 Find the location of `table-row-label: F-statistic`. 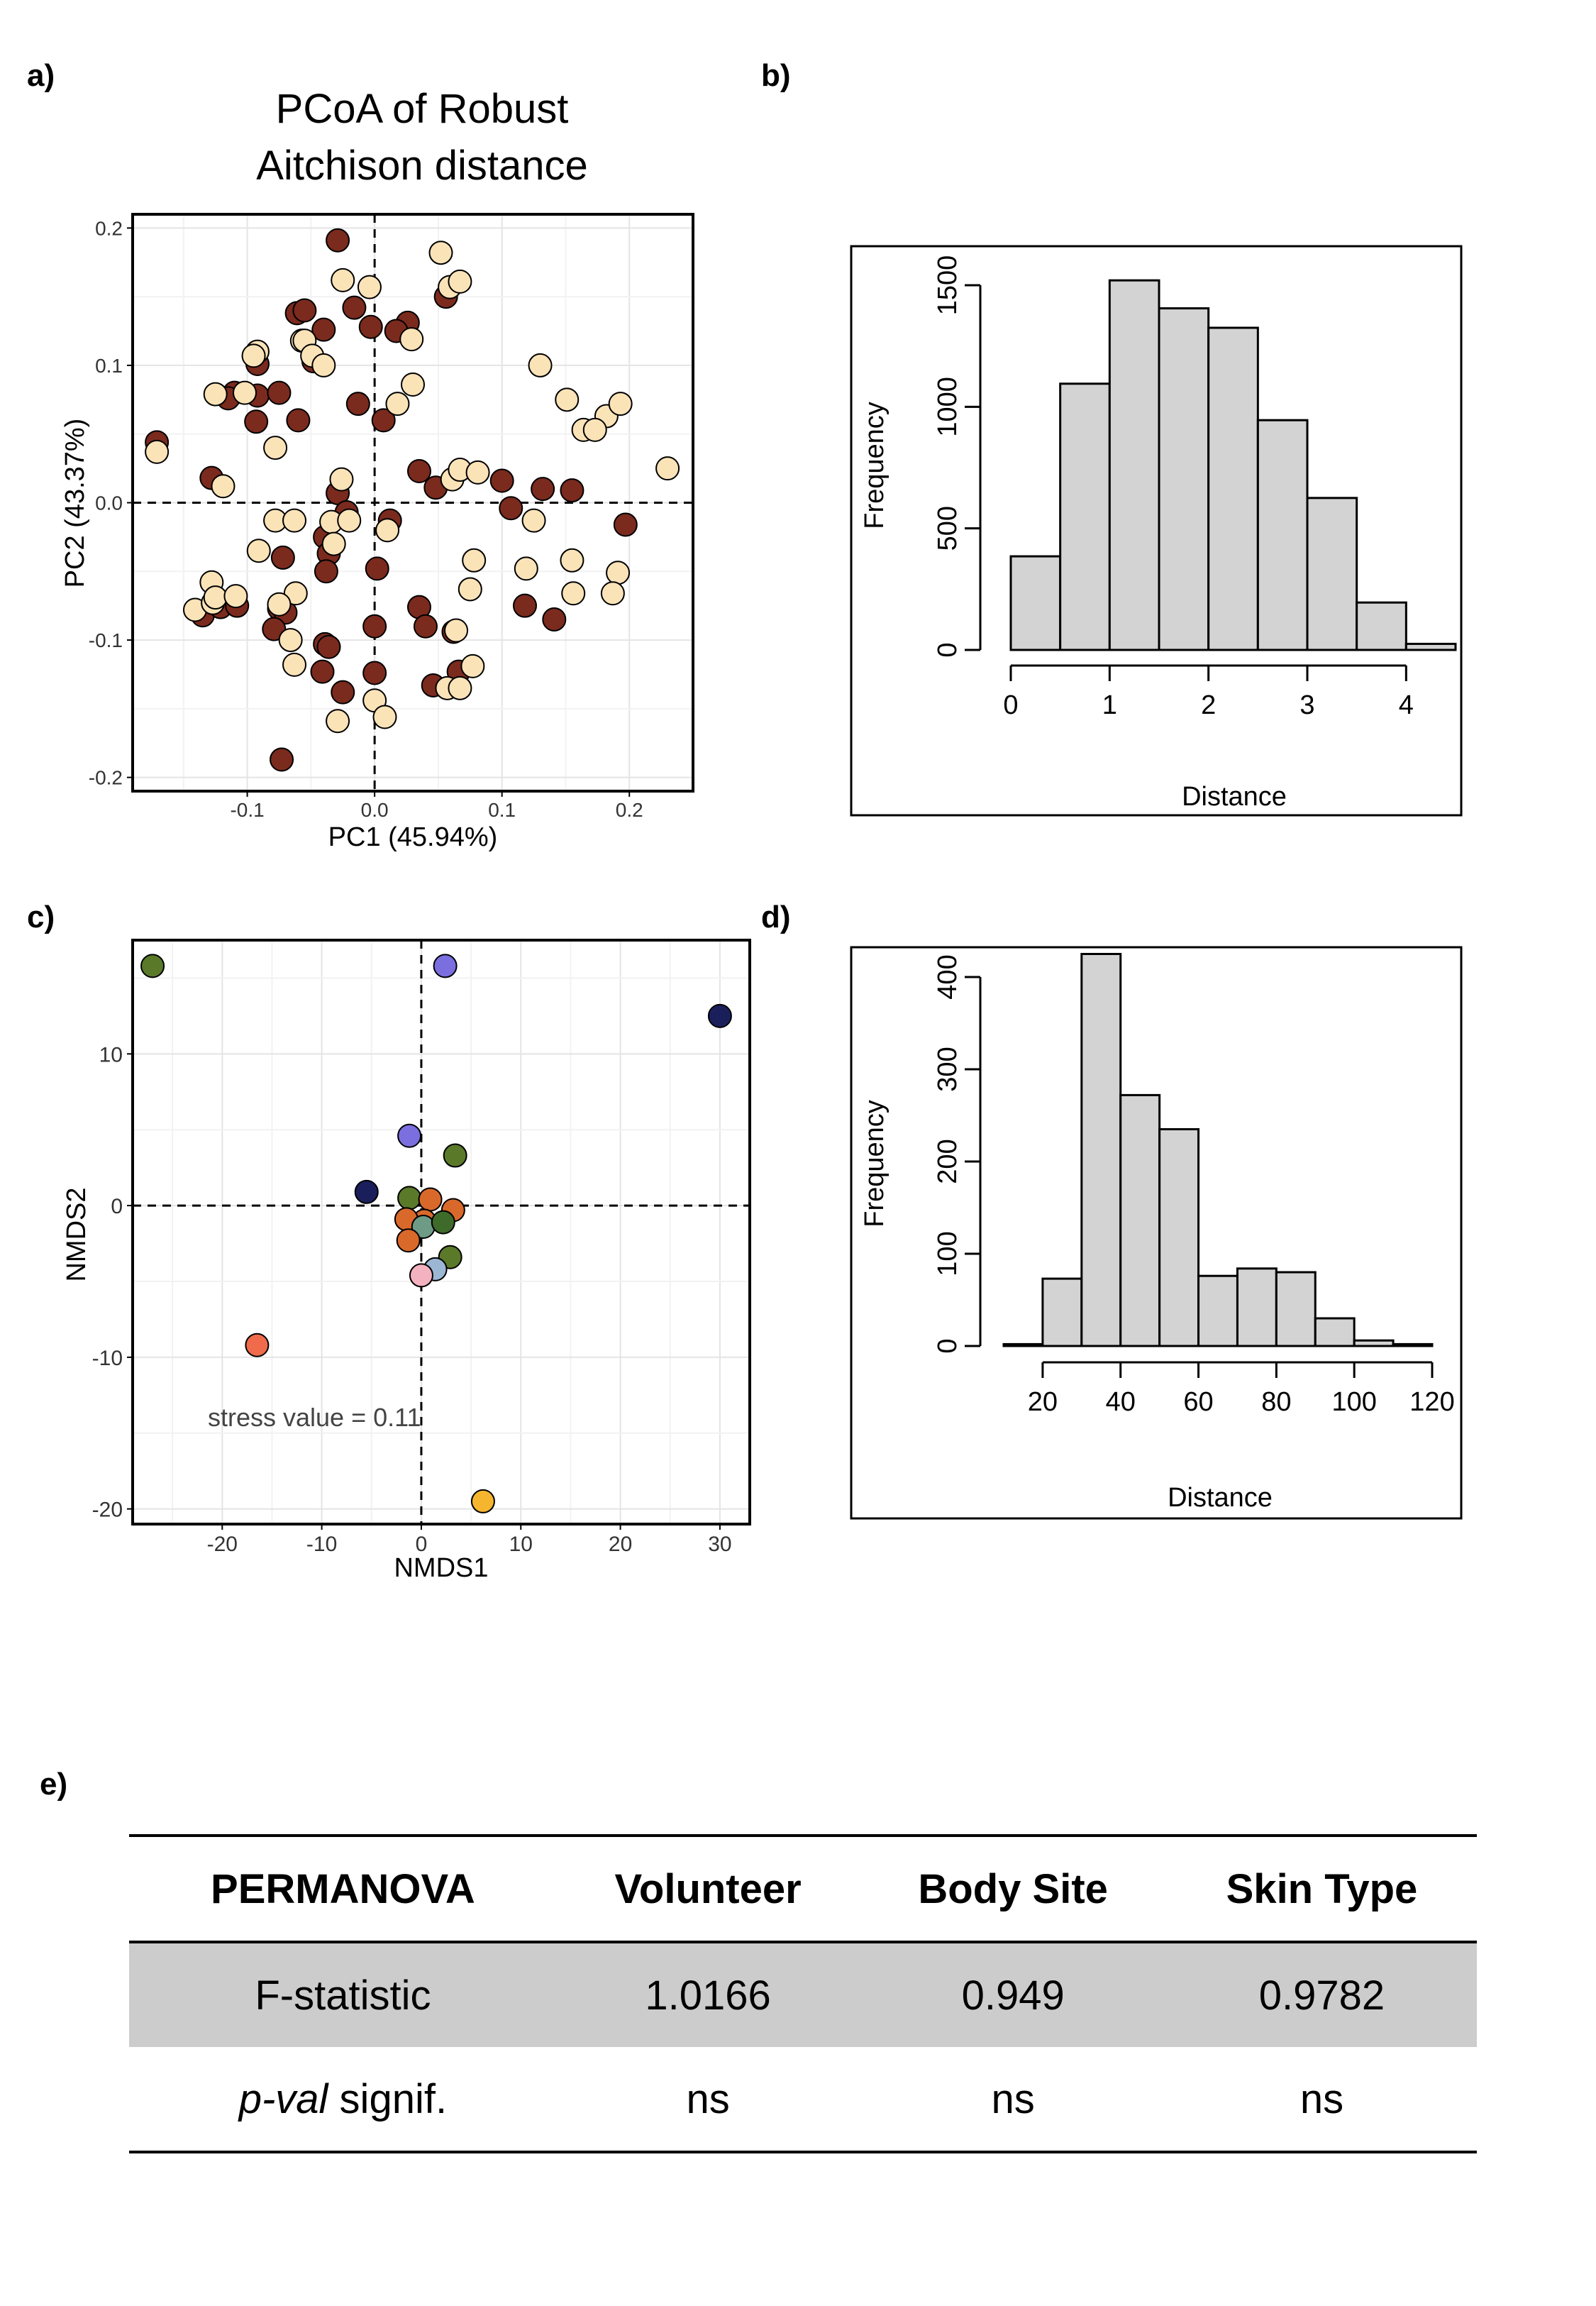

table-row-label: F-statistic is located at coordinates (343, 1995).